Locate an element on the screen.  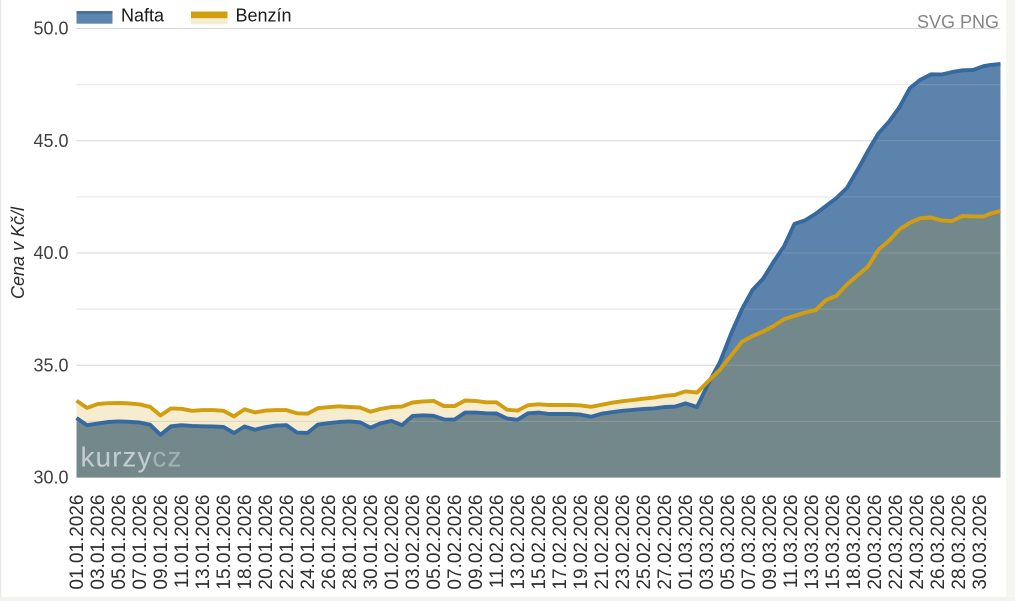
svg-text: 30.03.2026 is located at coordinates (980, 542).